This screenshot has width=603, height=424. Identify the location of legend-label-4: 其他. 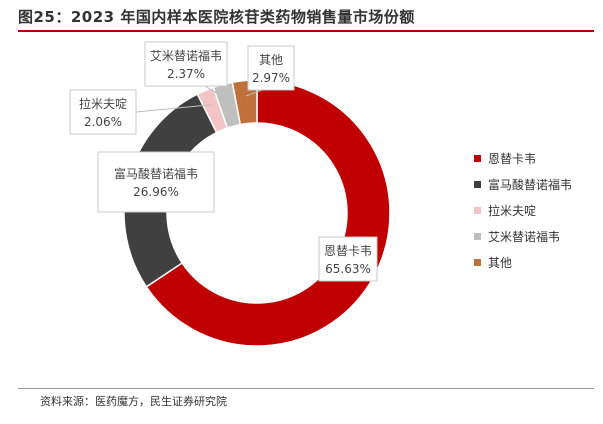
(500, 263).